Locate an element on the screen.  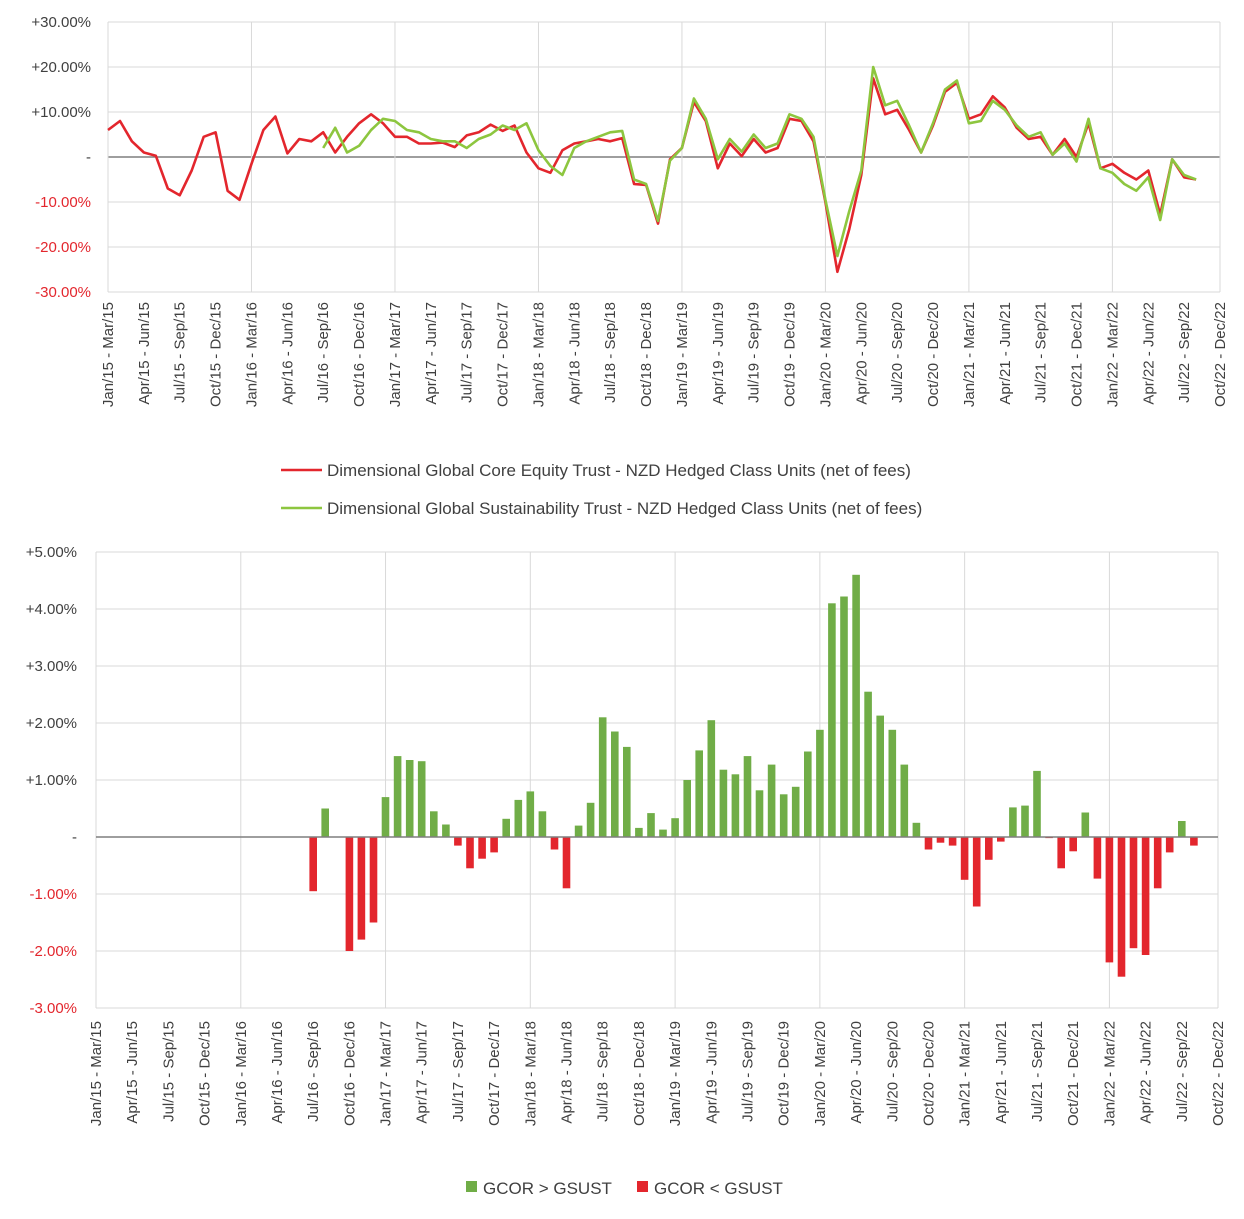
y-tick-label: +20.00% is located at coordinates (61, 67).